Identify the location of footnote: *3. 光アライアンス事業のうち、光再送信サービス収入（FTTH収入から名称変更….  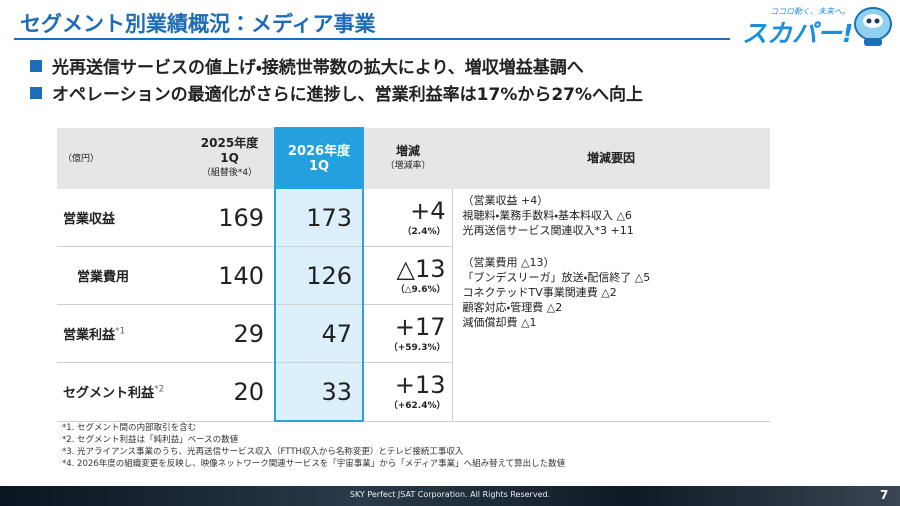
(263, 452).